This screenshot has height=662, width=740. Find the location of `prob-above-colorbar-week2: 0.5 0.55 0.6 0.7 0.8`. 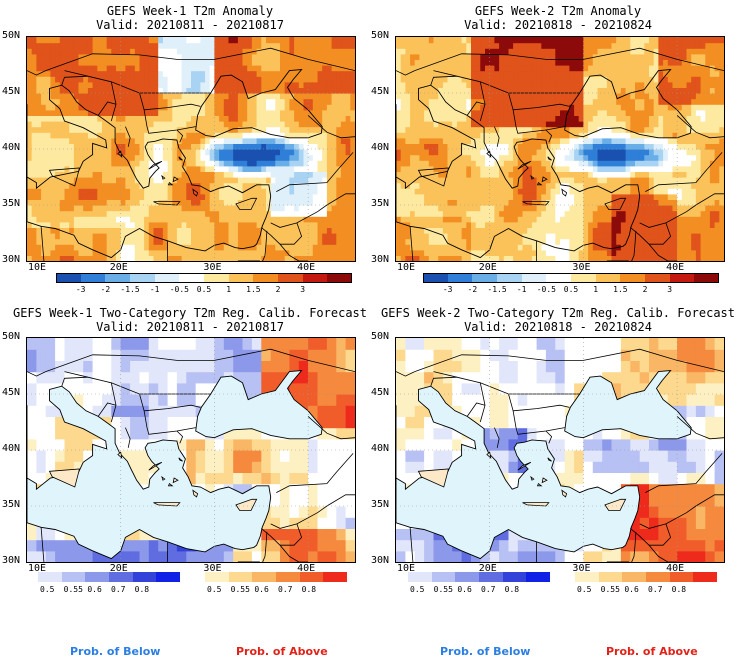

prob-above-colorbar-week2: 0.5 0.55 0.6 0.7 0.8 is located at coordinates (646, 583).